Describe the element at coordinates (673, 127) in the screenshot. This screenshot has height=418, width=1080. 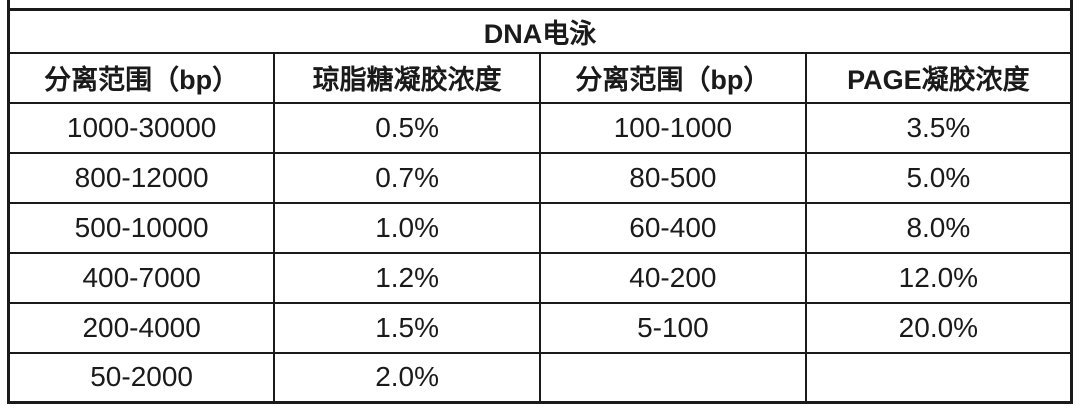
I see `table-cell: 100-1000` at that location.